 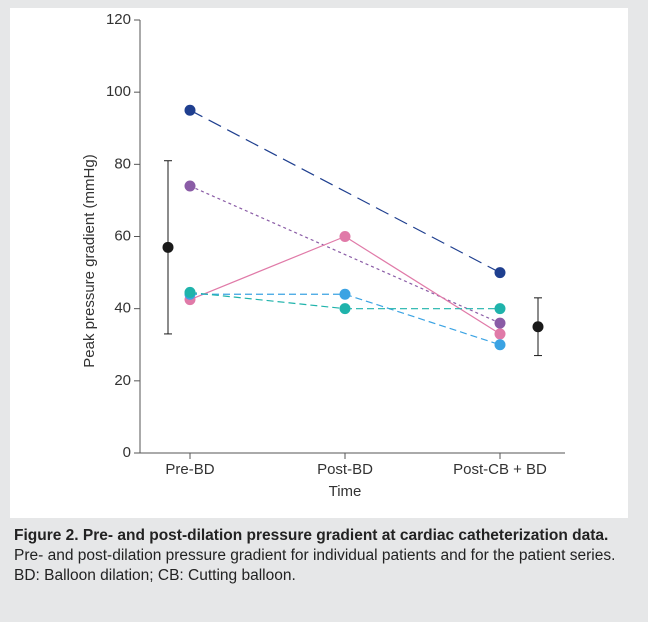 I want to click on y-tick-label: 20, so click(x=122, y=380).